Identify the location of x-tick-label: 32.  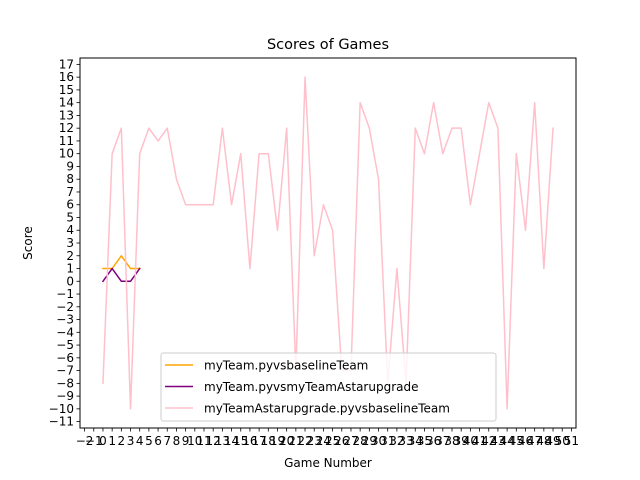
(396, 441).